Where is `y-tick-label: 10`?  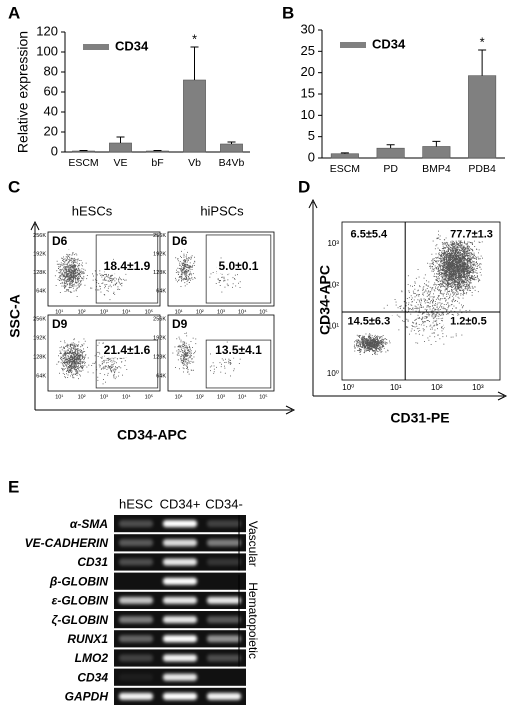
y-tick-label: 10 is located at coordinates (308, 114).